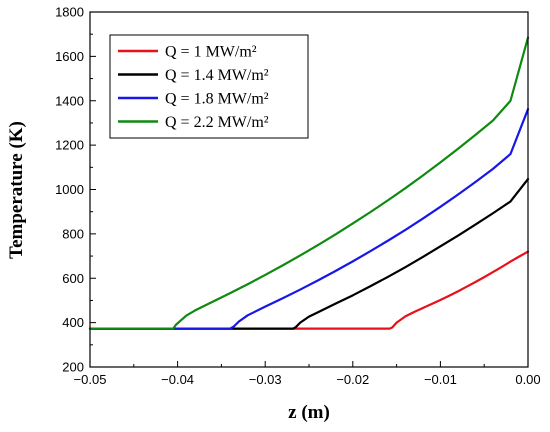 This screenshot has height=432, width=550. Describe the element at coordinates (265, 379) in the screenshot. I see `x-tick-label: −0.03` at that location.